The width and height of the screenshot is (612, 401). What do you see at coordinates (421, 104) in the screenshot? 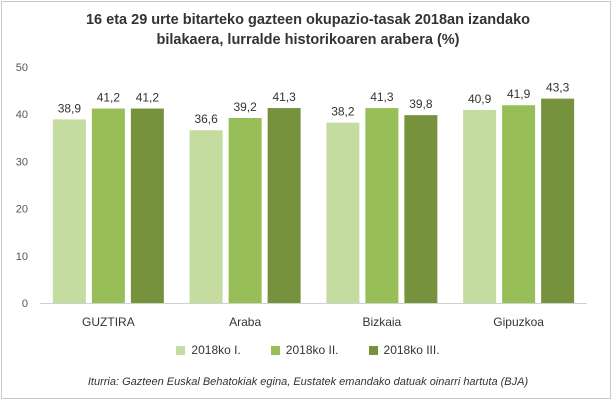
I see `data-label: 39,8` at bounding box center [421, 104].